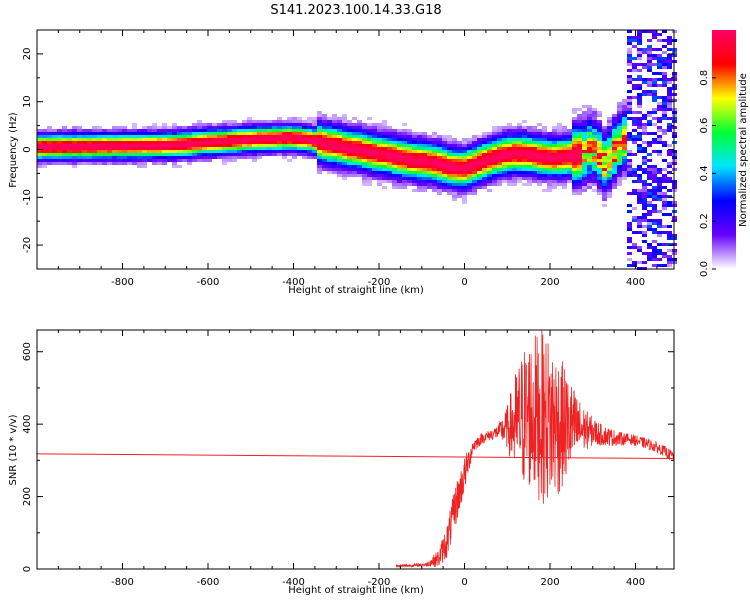  I want to click on snr-x-label: Height of straight line (km), so click(356, 590).